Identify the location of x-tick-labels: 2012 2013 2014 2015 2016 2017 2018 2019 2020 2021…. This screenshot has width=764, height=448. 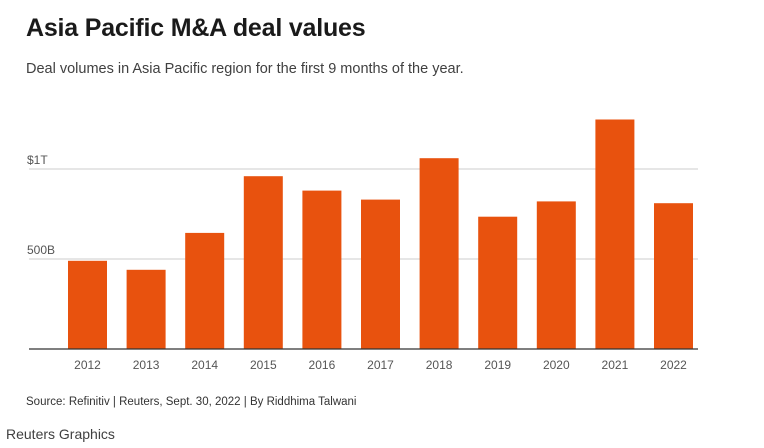
(380, 365).